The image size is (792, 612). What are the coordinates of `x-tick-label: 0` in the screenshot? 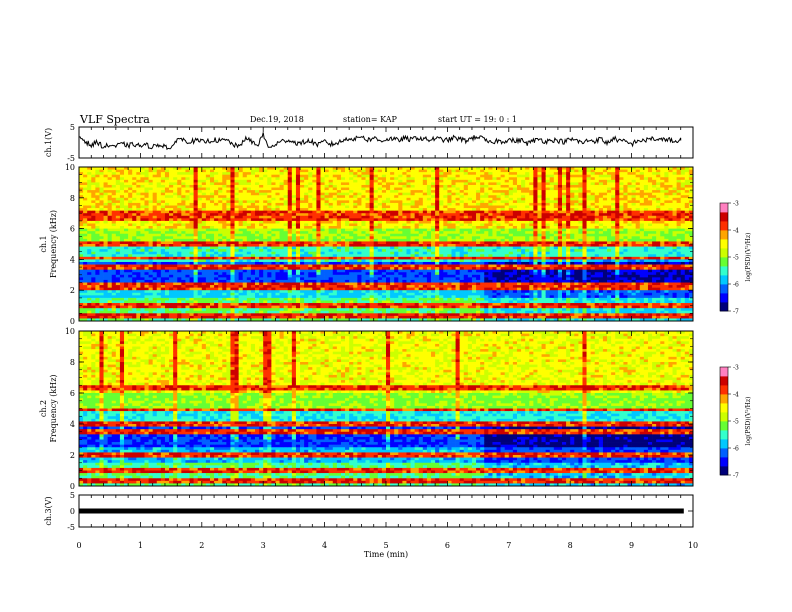 It's located at (78, 545).